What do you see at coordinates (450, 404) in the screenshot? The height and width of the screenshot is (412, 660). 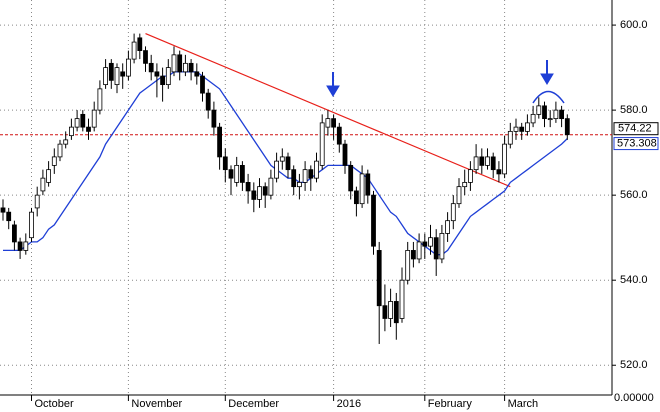 I see `x-tick-label: February` at bounding box center [450, 404].